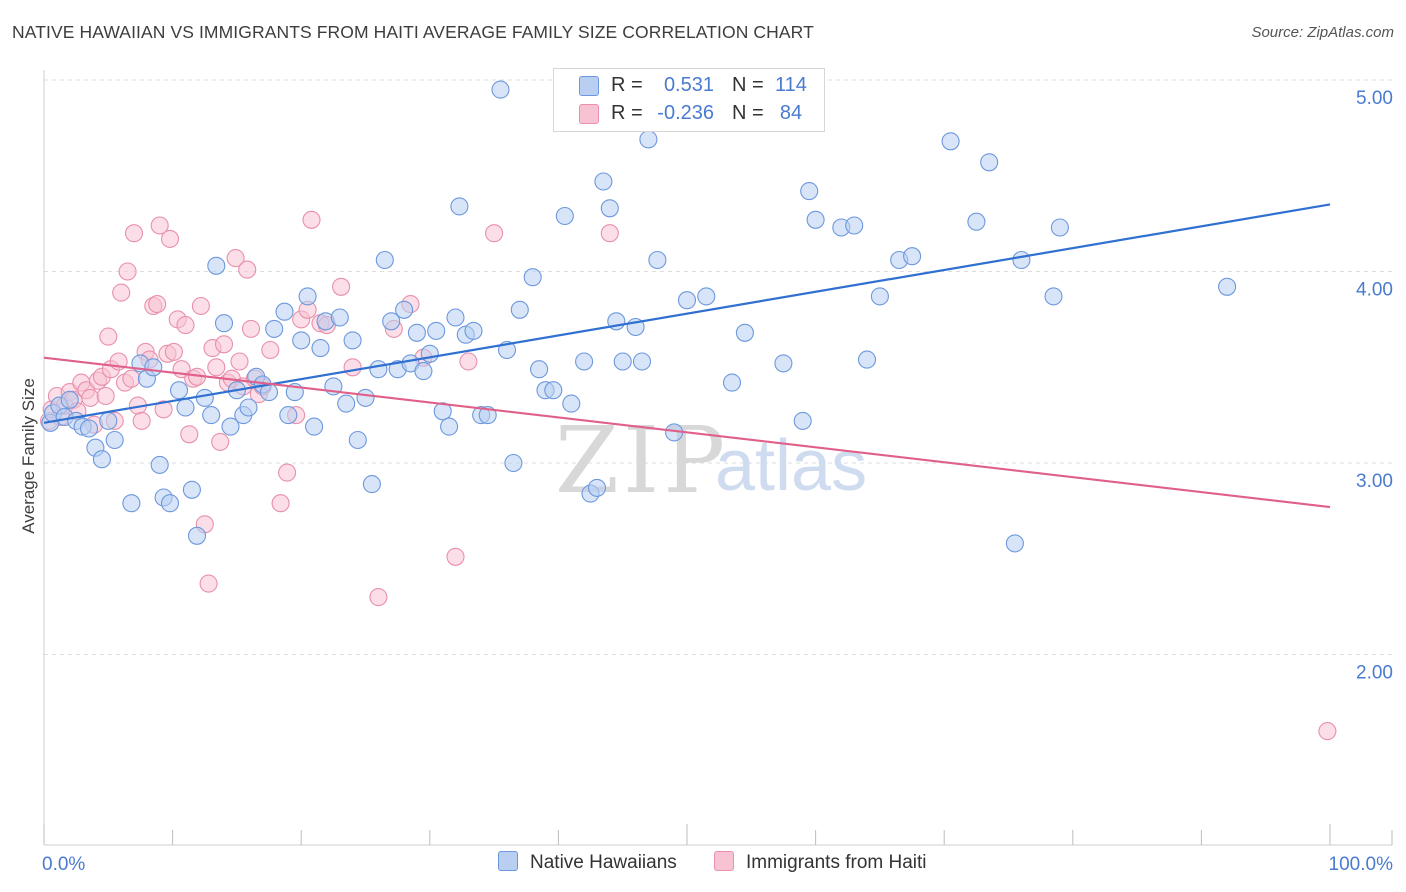 This screenshot has height=892, width=1406. Describe the element at coordinates (703, 865) in the screenshot. I see `series-legend: Native Hawaiians Immigrants from Haiti` at that location.